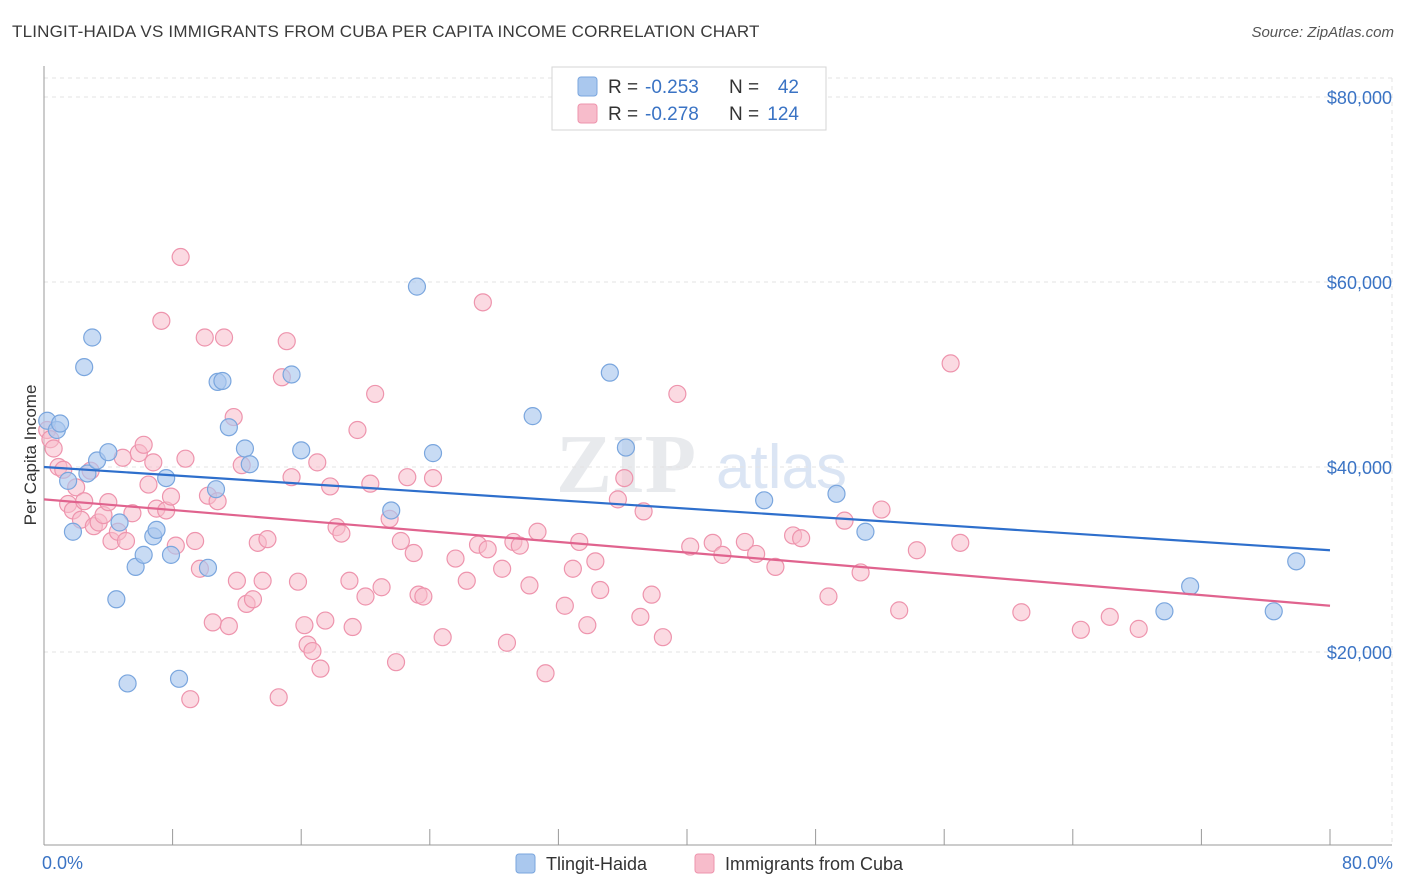 The height and width of the screenshot is (892, 1406). I want to click on trend-line-cuba, so click(687, 552).